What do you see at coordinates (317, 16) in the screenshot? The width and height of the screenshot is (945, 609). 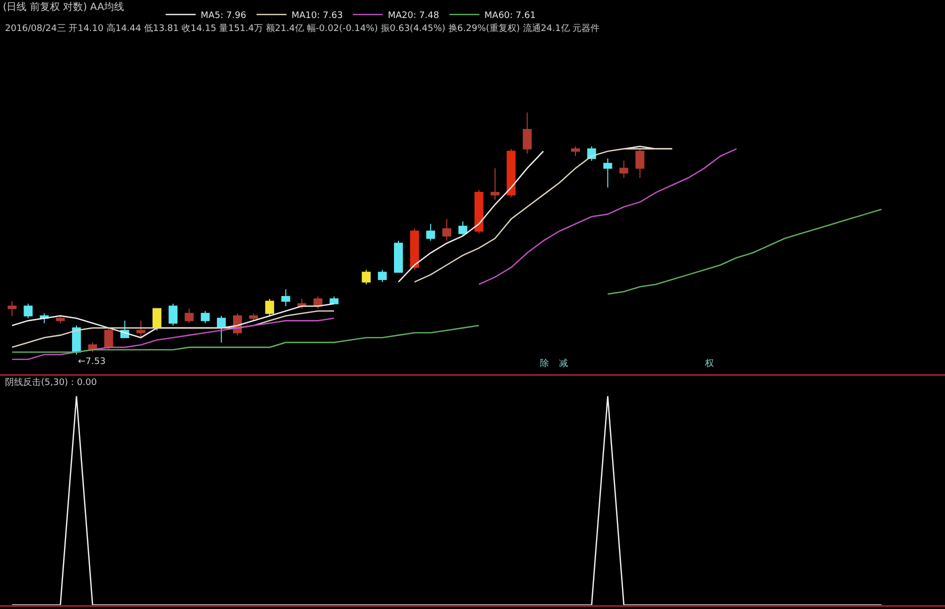 I see `legend-label: MA10: 7.63` at bounding box center [317, 16].